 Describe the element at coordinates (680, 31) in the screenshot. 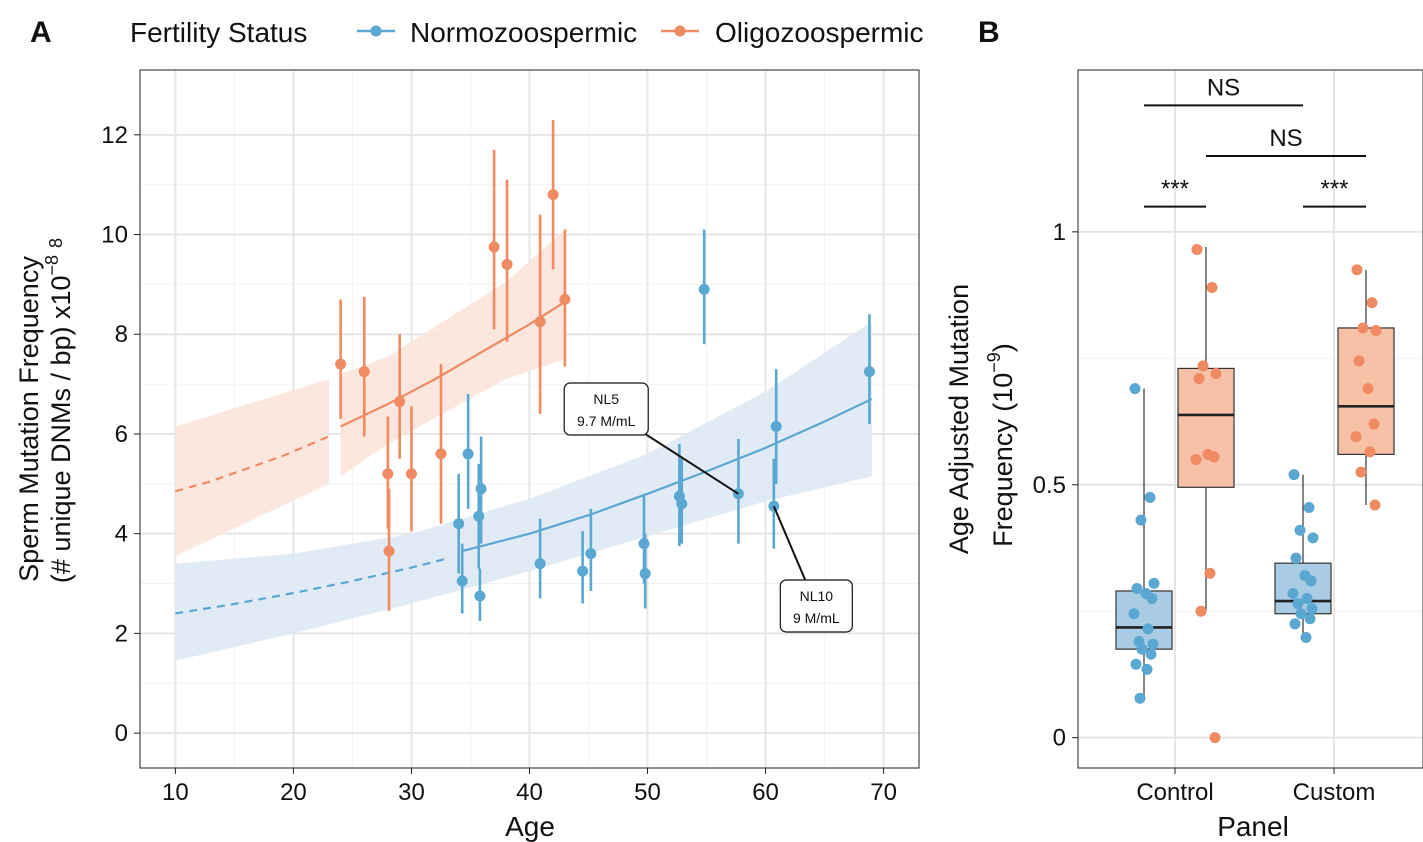

I see `legend-key-oligo-dot` at that location.